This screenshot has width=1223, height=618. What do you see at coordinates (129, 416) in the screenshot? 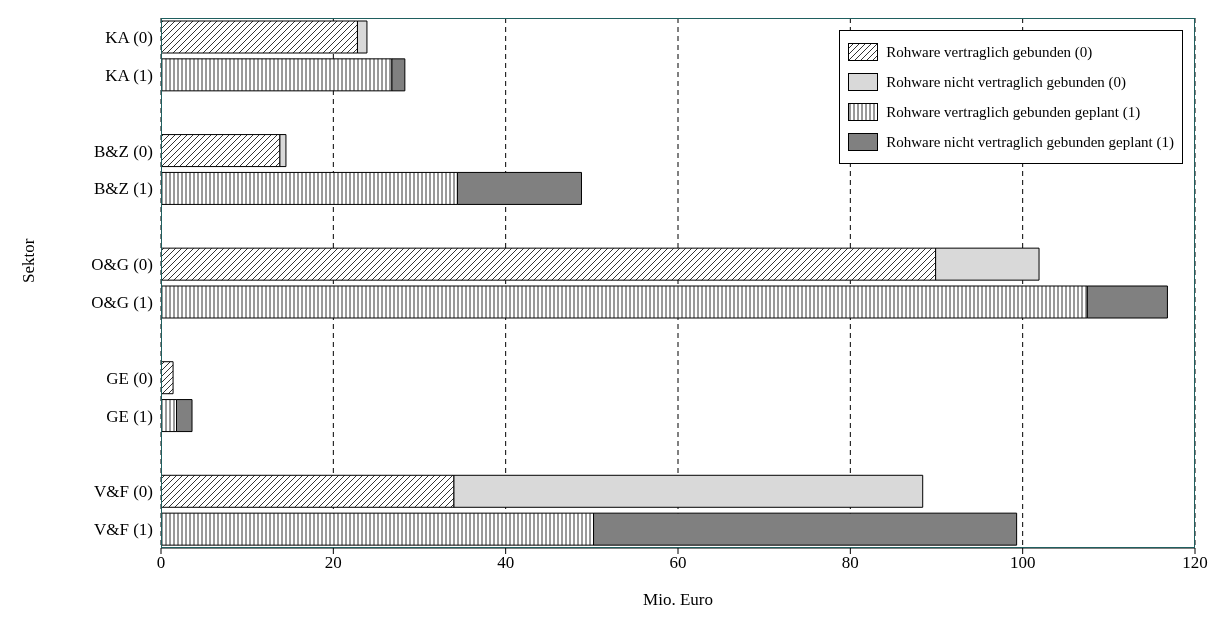
I see `y-tick-label: GE (1)` at bounding box center [129, 416].